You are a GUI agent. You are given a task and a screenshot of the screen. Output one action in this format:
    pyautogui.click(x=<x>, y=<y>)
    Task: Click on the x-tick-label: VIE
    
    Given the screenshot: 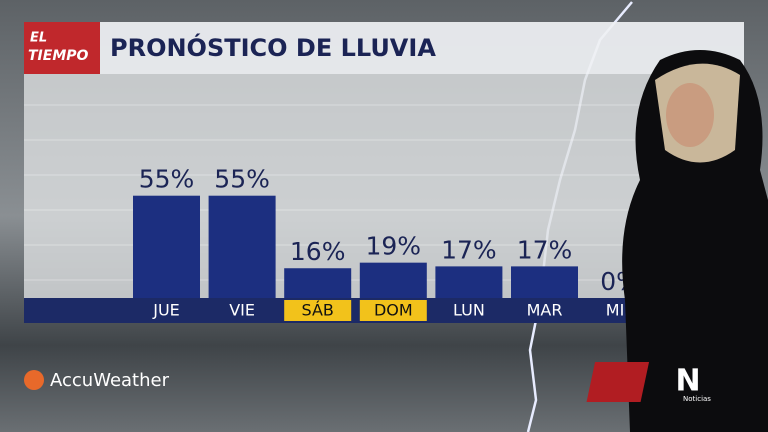 What is the action you would take?
    pyautogui.click(x=242, y=310)
    